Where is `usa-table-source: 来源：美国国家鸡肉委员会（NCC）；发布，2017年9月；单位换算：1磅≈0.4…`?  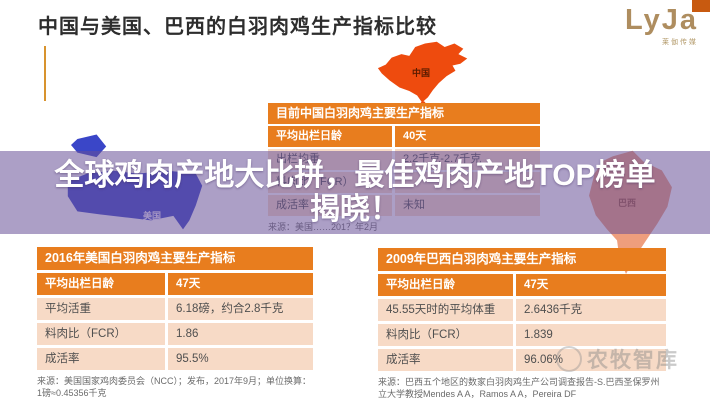
usa-table-source: 来源：美国国家鸡肉委员会（NCC）；发布，2017年9月；单位换算：1磅≈0.4… is located at coordinates (174, 387).